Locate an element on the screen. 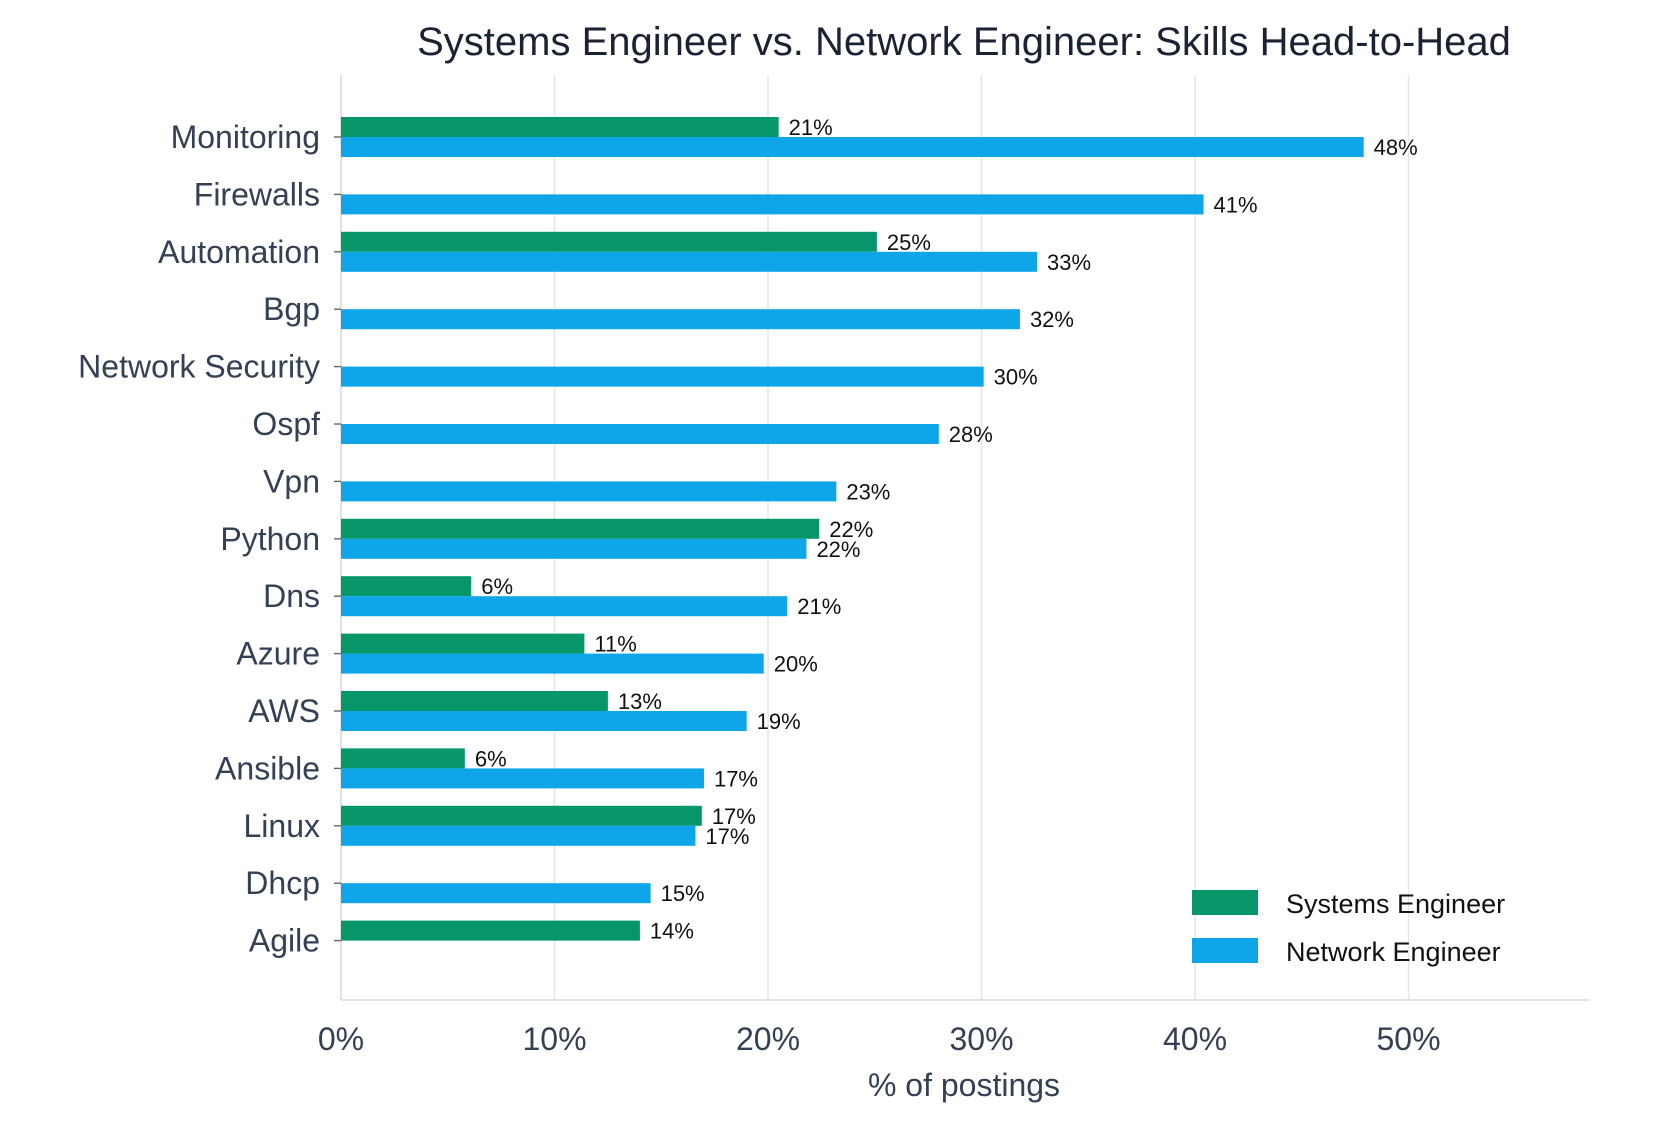  category-label: Firewalls is located at coordinates (257, 194).